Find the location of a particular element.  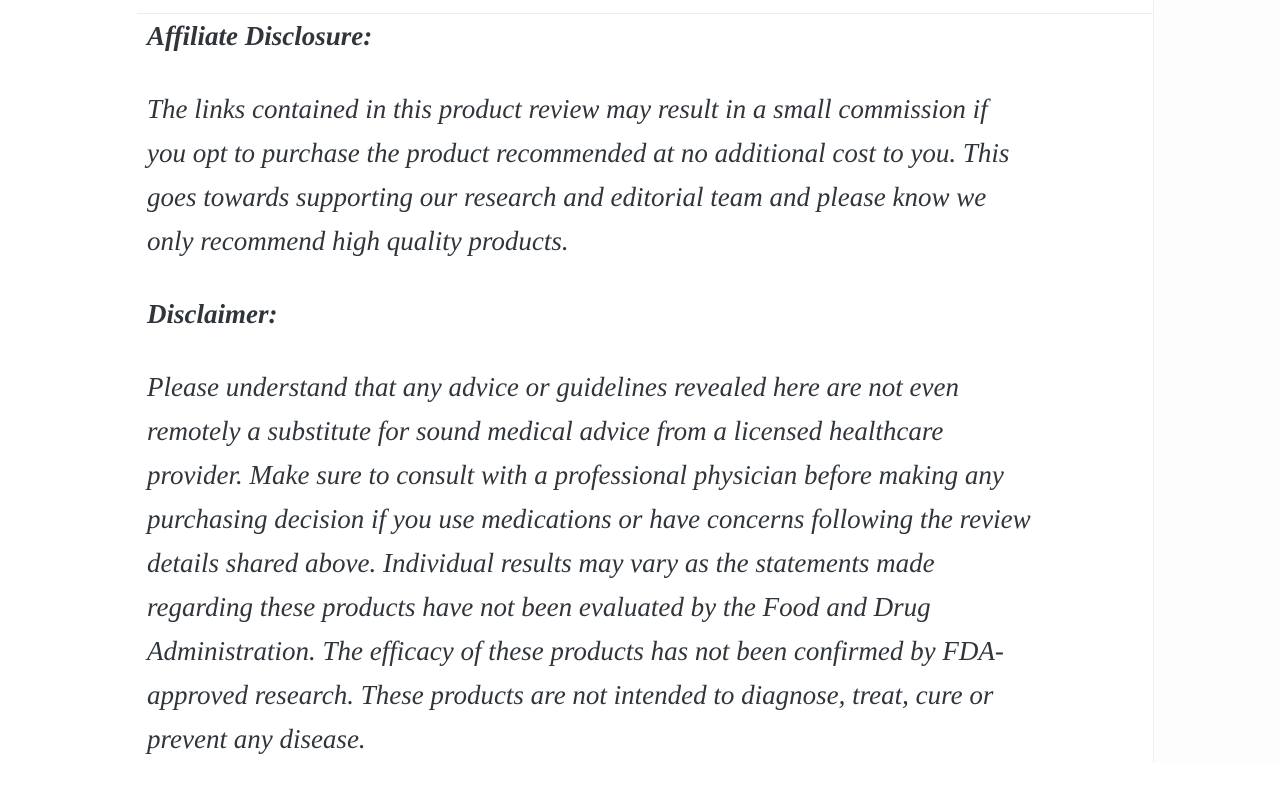

page-right-gutter is located at coordinates (1217, 381).